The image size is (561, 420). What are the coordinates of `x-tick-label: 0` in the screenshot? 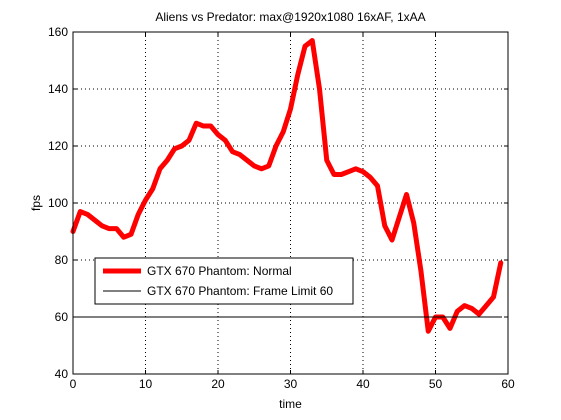 It's located at (73, 384).